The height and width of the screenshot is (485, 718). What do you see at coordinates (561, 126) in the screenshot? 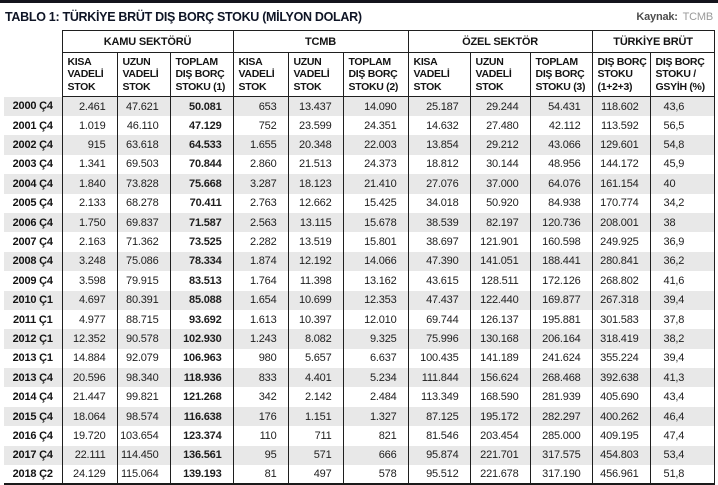
I see `value-cell: 42.112` at bounding box center [561, 126].